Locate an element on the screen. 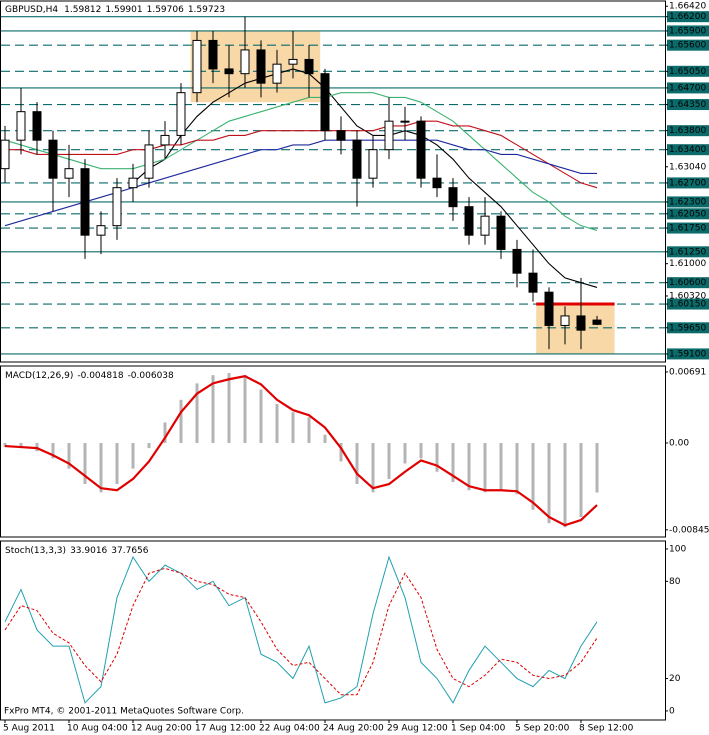 This screenshot has height=735, width=709. y-tick-label: 1.65600 is located at coordinates (687, 46).